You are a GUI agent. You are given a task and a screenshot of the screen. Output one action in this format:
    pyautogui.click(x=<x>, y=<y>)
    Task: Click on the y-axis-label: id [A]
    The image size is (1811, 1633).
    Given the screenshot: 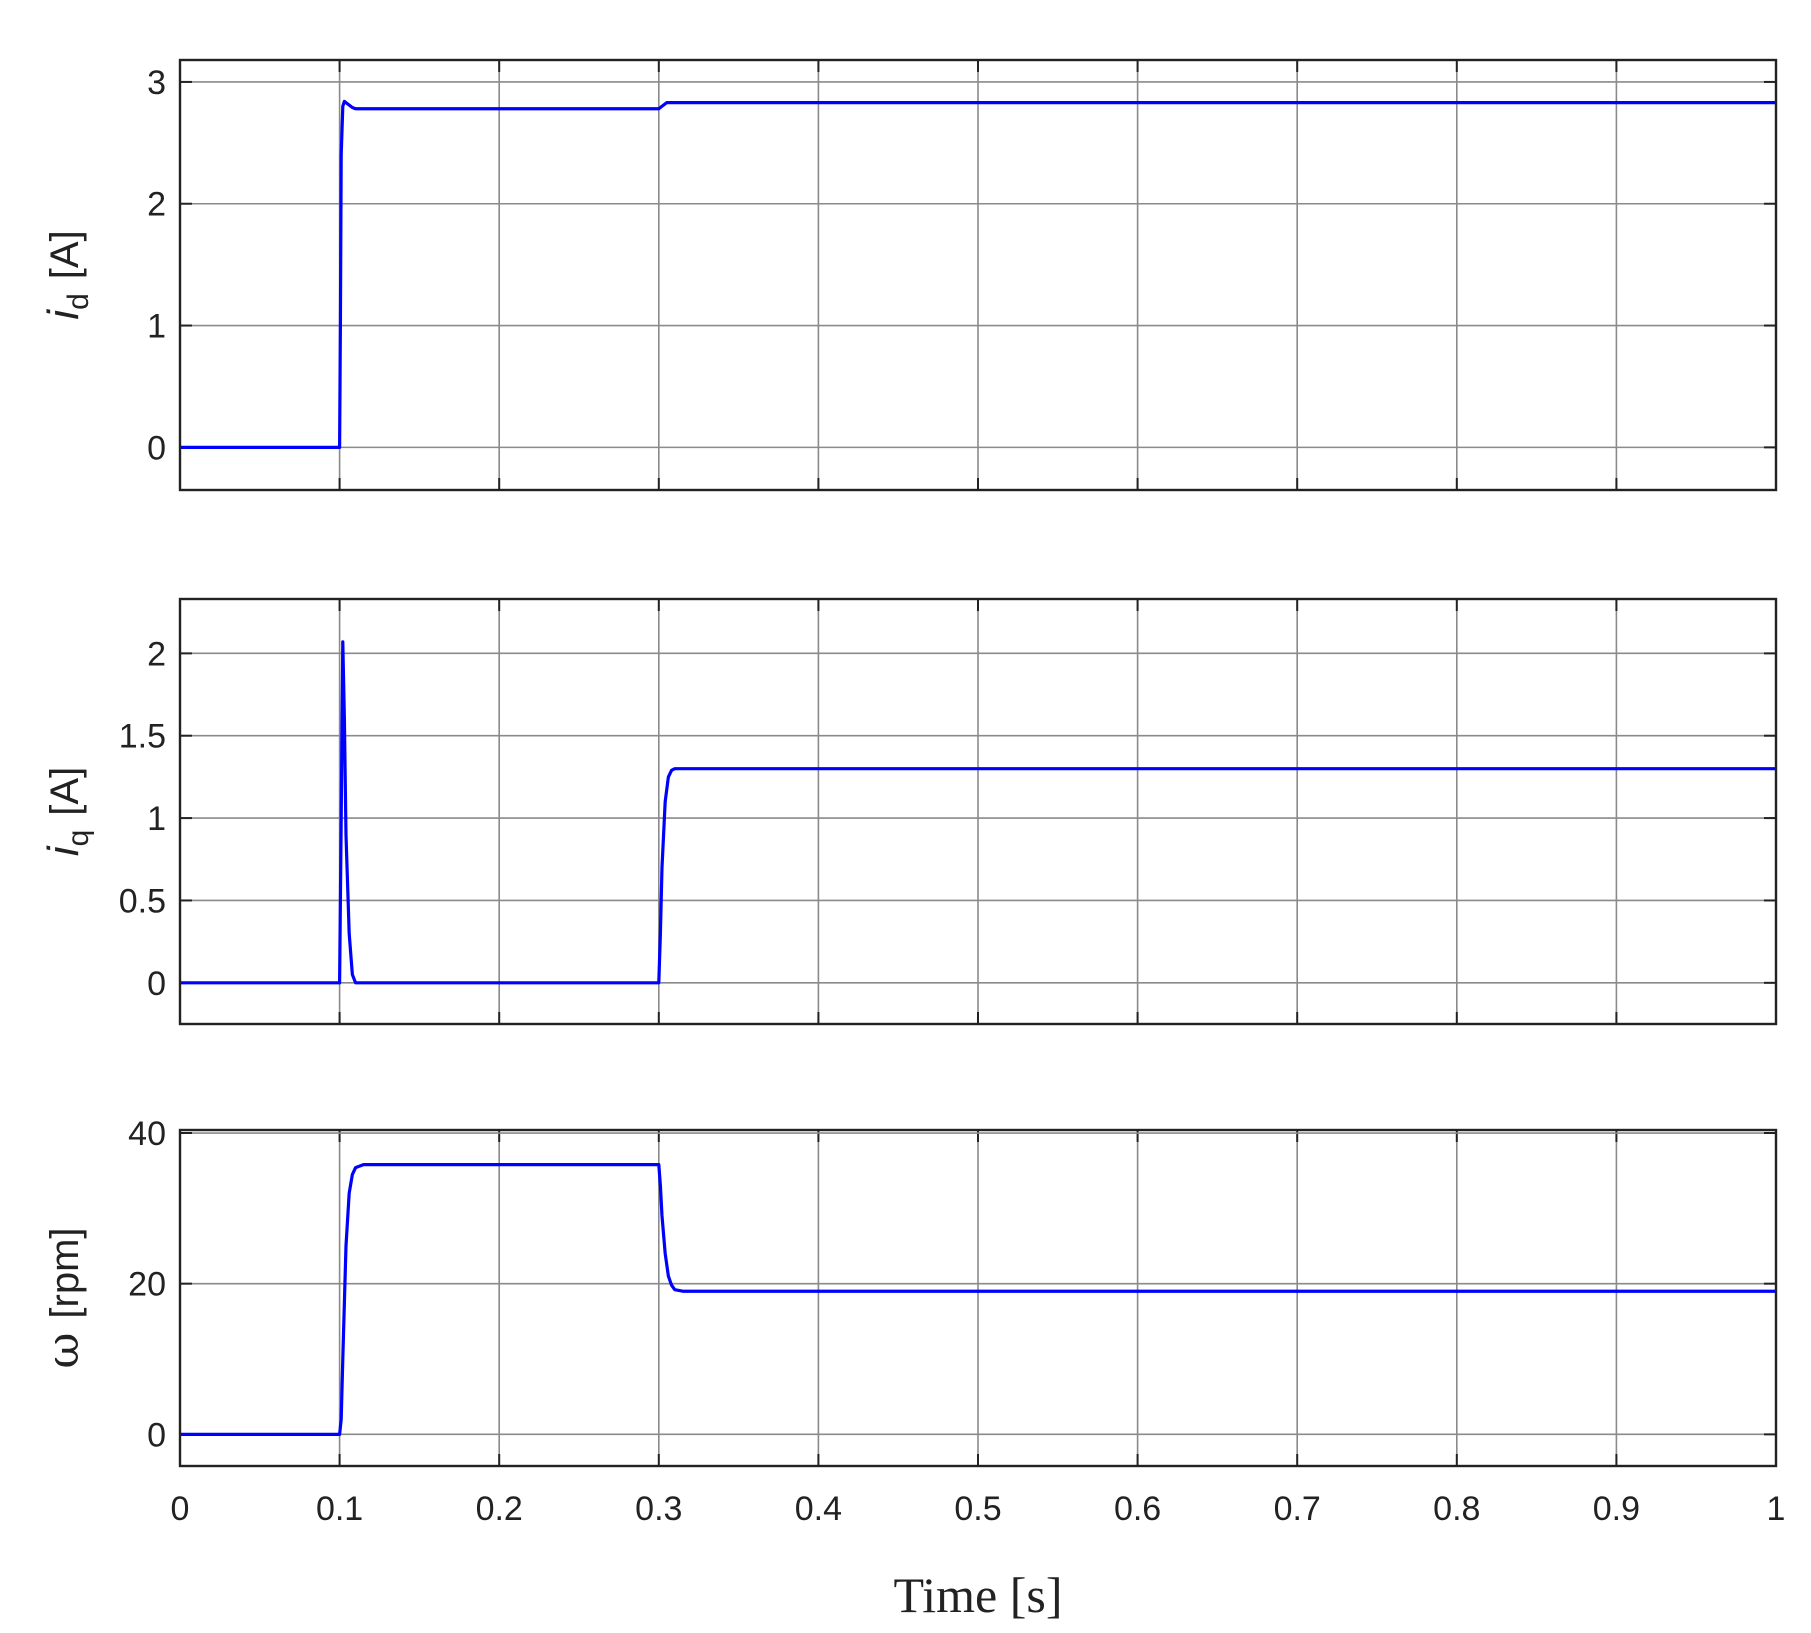 What is the action you would take?
    pyautogui.click(x=67, y=274)
    